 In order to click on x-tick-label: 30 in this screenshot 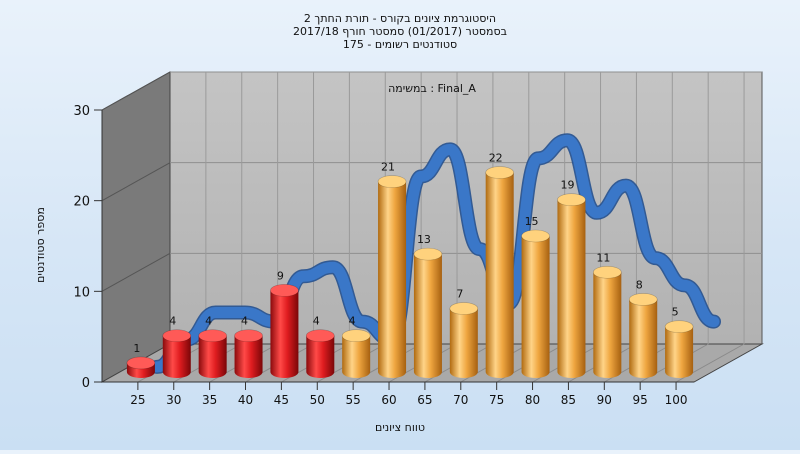, I will do `click(173, 400)`.